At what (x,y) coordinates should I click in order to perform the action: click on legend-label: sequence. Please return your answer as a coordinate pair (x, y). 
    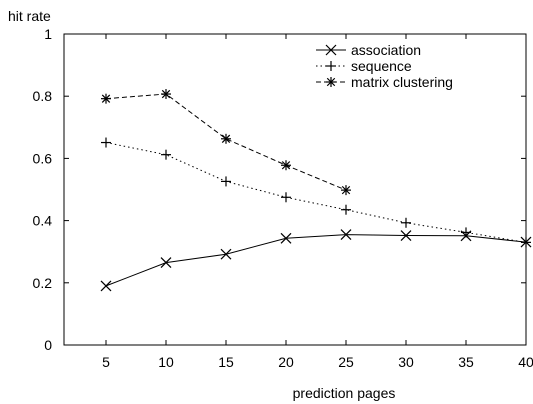
    Looking at the image, I should click on (381, 66).